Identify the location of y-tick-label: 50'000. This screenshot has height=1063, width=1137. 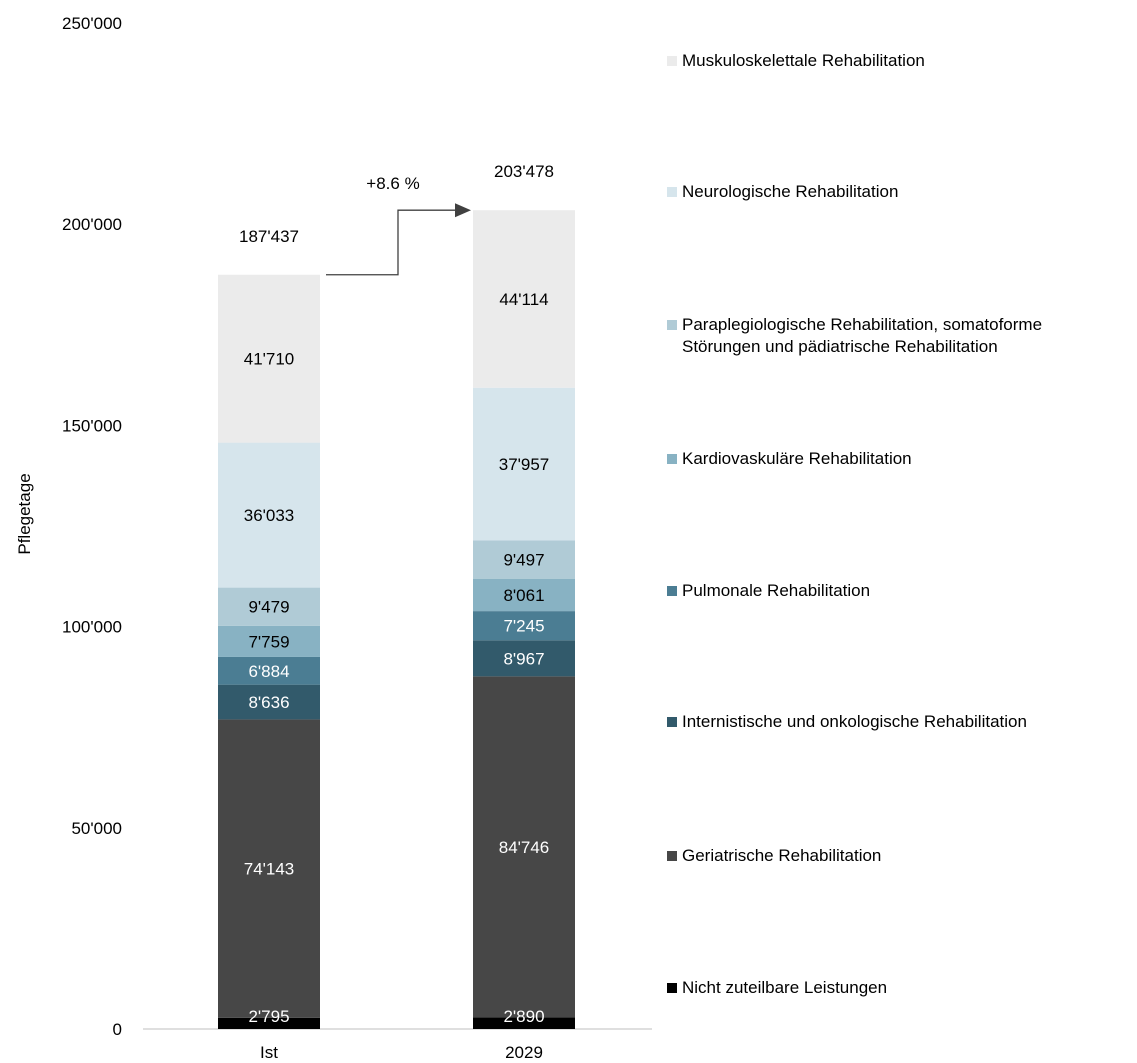
(96, 828).